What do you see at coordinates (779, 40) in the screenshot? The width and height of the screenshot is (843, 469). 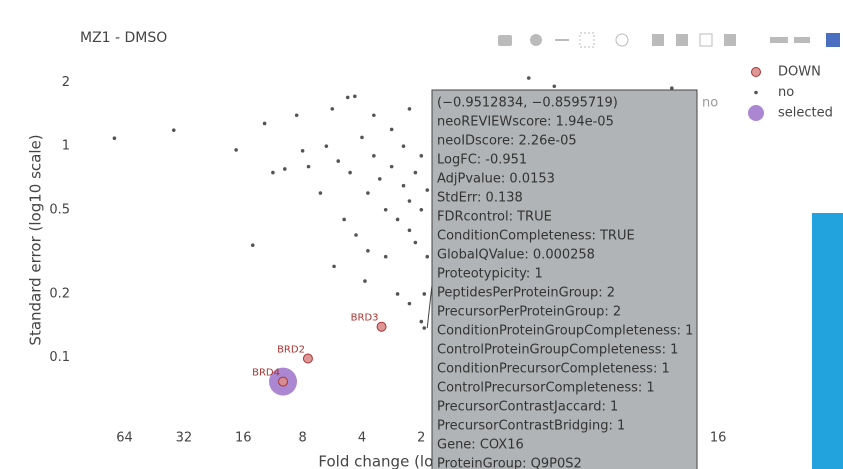 I see `spike-icon` at bounding box center [779, 40].